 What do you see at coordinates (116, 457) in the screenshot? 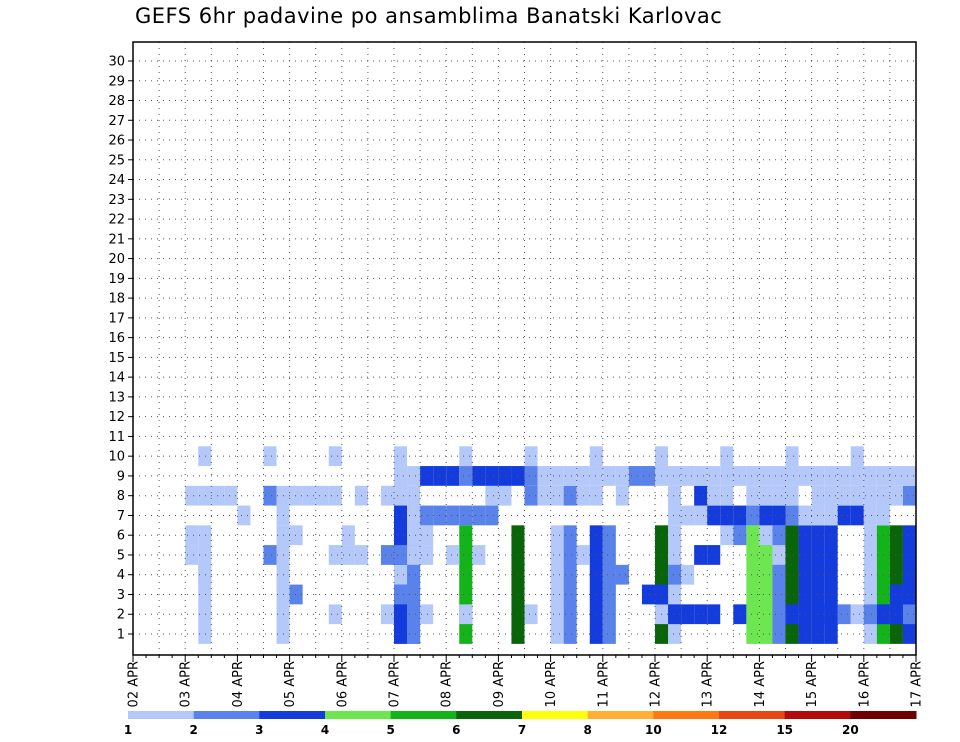
I see `y-tick-label: 10` at bounding box center [116, 457].